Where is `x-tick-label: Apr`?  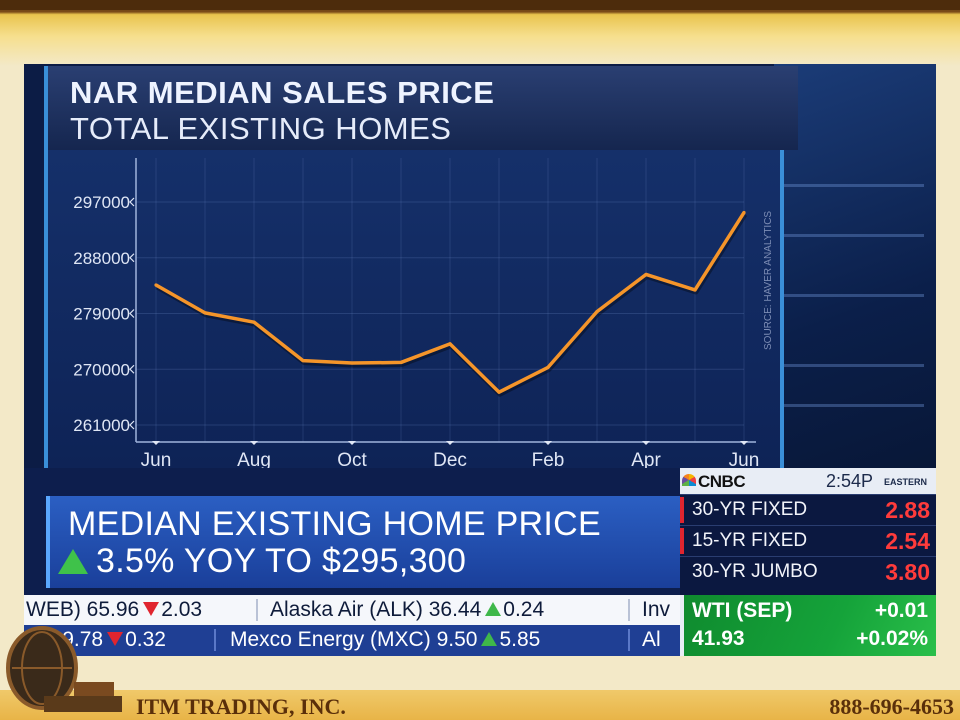
x-tick-label: Apr is located at coordinates (646, 459).